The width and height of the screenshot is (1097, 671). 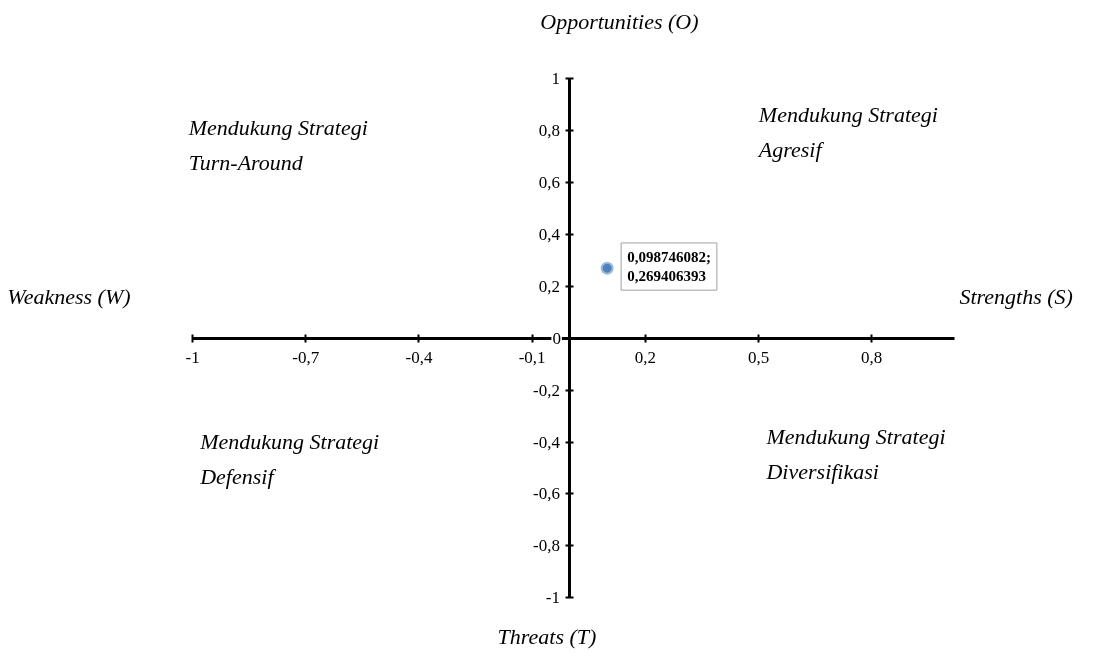 I want to click on data-label: 0,098746082; 0,269406393, so click(x=669, y=266).